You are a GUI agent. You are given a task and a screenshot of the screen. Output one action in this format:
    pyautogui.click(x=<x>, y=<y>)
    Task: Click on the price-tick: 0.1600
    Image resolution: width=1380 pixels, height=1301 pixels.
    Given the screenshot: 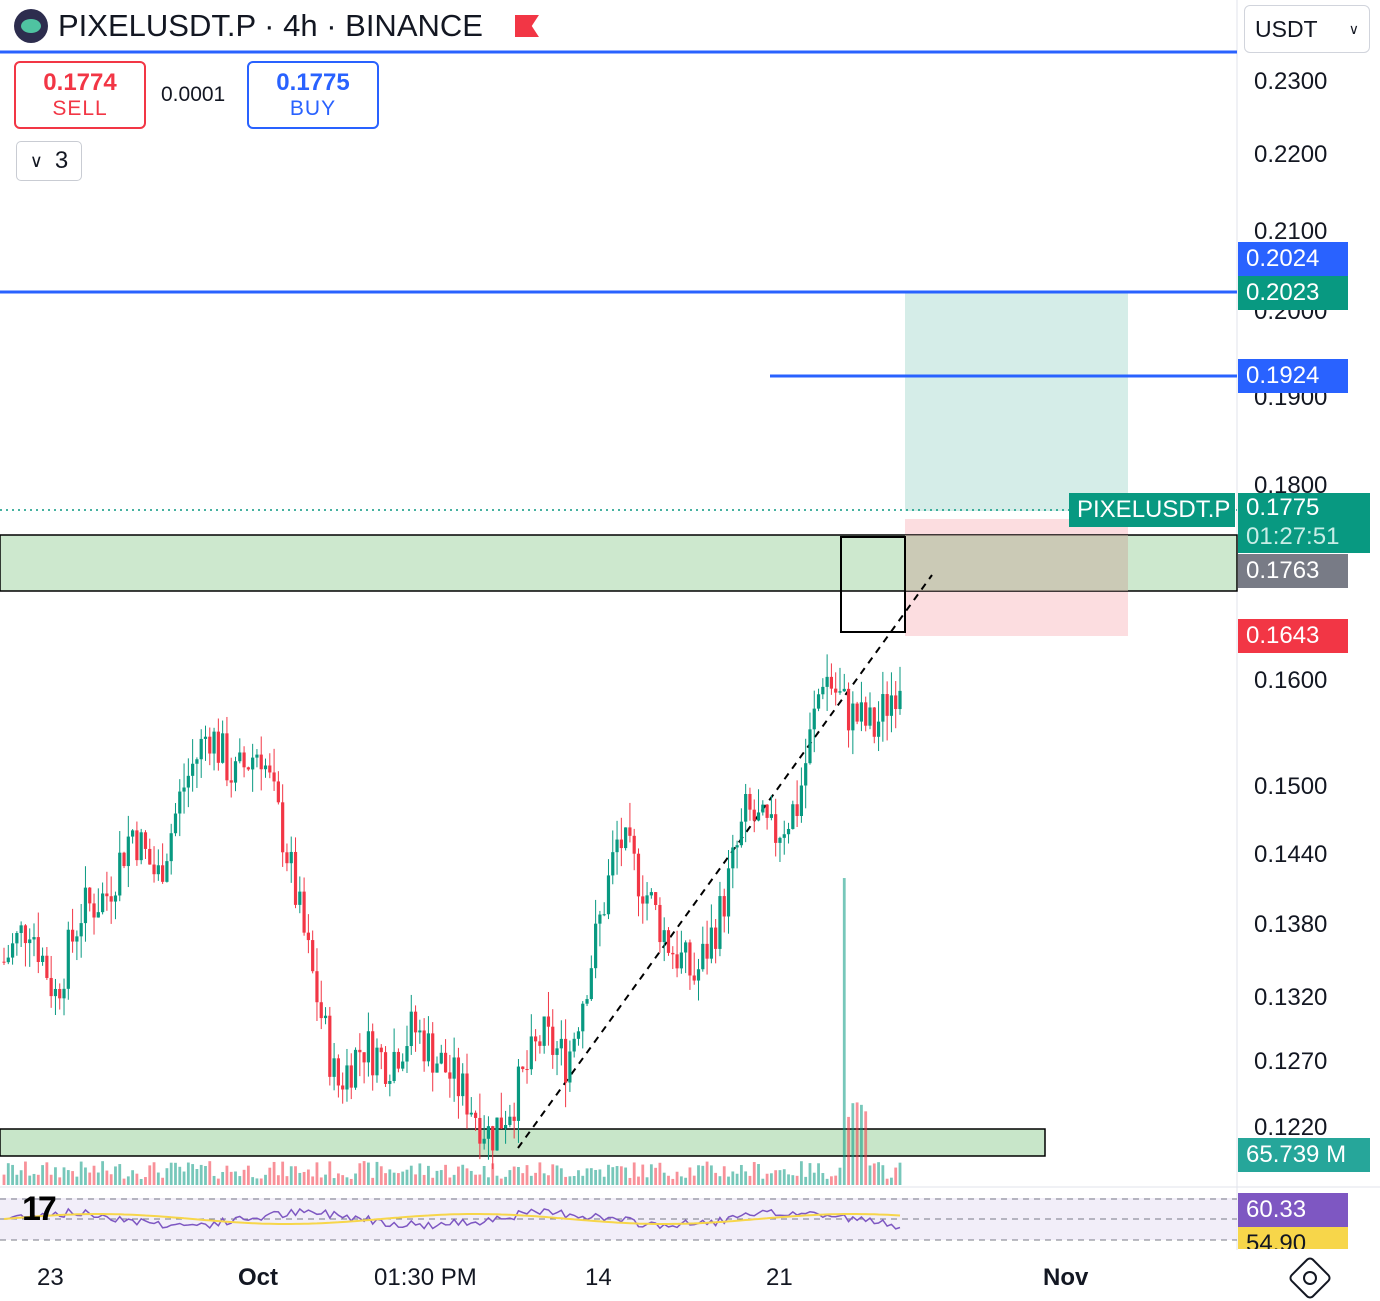 What is the action you would take?
    pyautogui.click(x=1291, y=680)
    